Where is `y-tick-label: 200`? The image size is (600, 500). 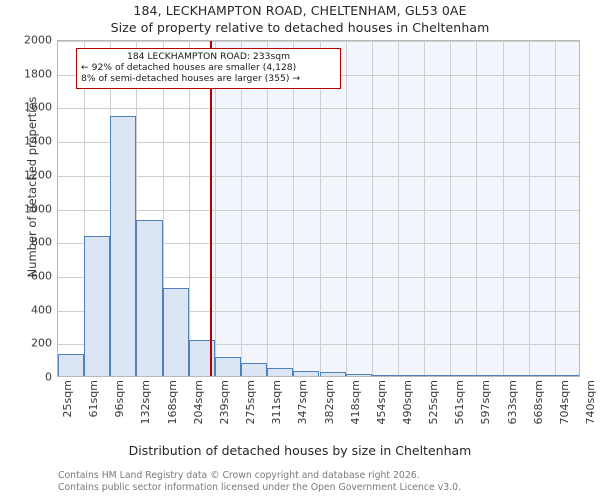 y-tick-label: 200 is located at coordinates (41, 343).